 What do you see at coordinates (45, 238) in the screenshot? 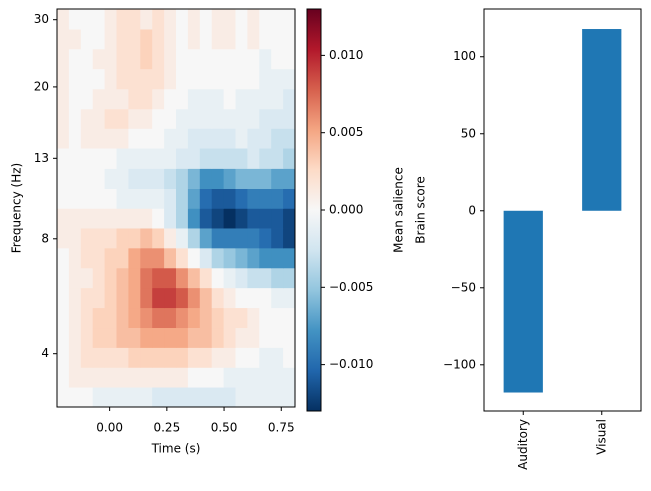
I see `y-tick-label: 8` at bounding box center [45, 238].